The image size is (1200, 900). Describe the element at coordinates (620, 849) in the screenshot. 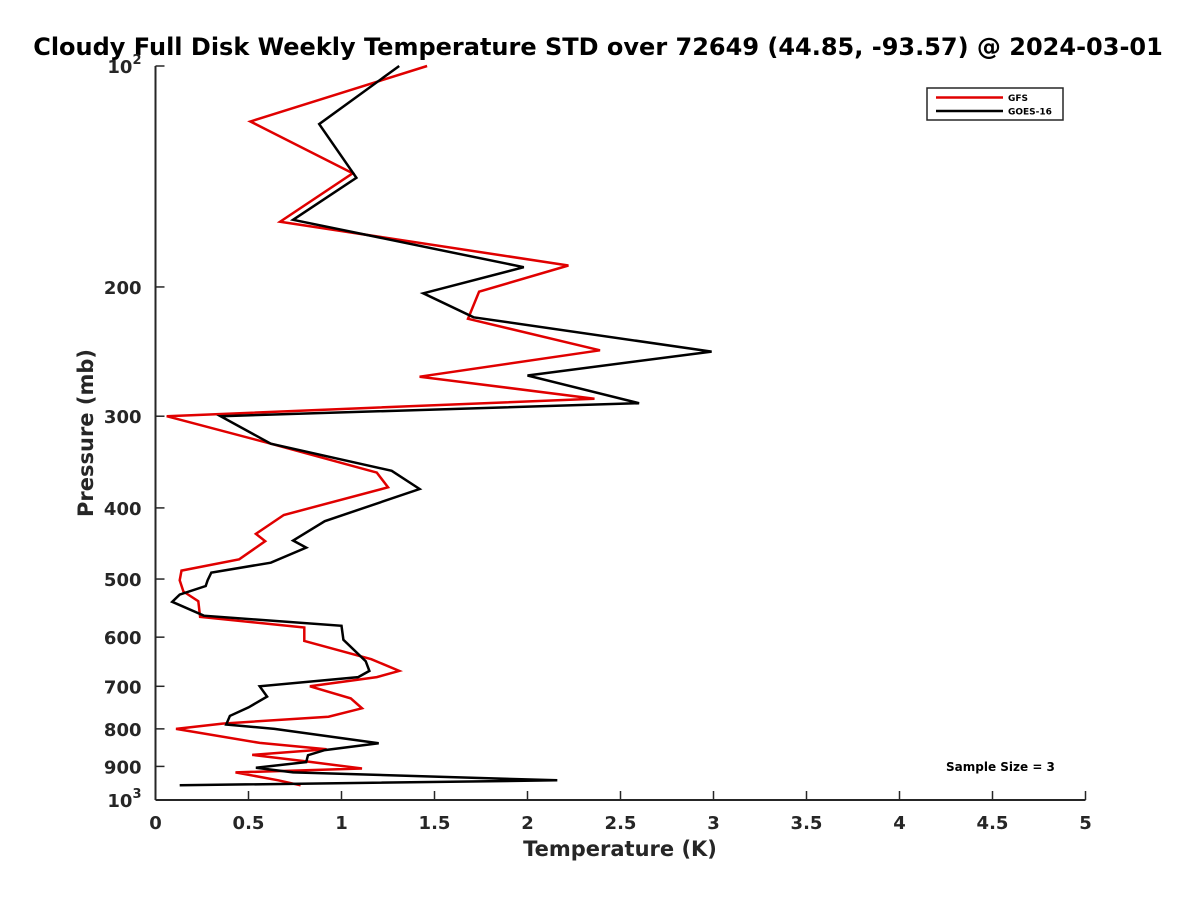

I see `x-axis-label: Temperature (K)` at that location.